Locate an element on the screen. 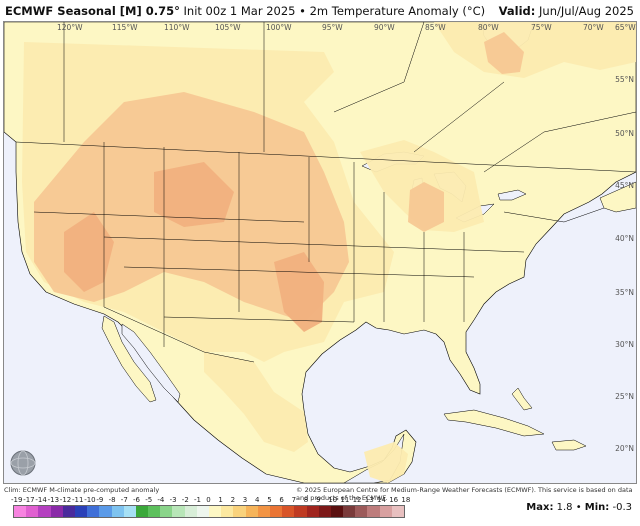 The height and width of the screenshot is (526, 640). anomaly-moderate-michigan is located at coordinates (426, 207).